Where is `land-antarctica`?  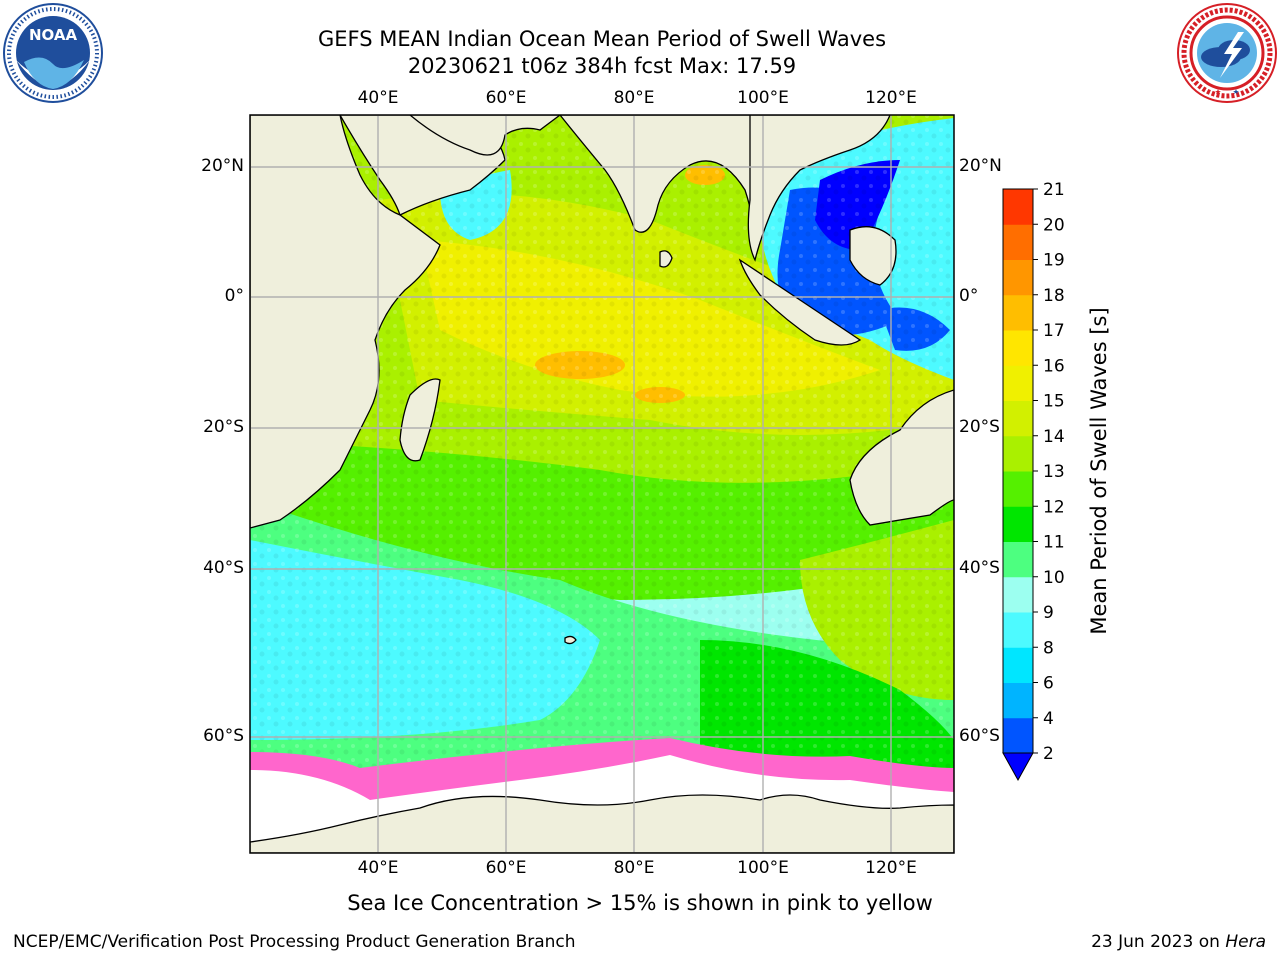
land-antarctica is located at coordinates (602, 823).